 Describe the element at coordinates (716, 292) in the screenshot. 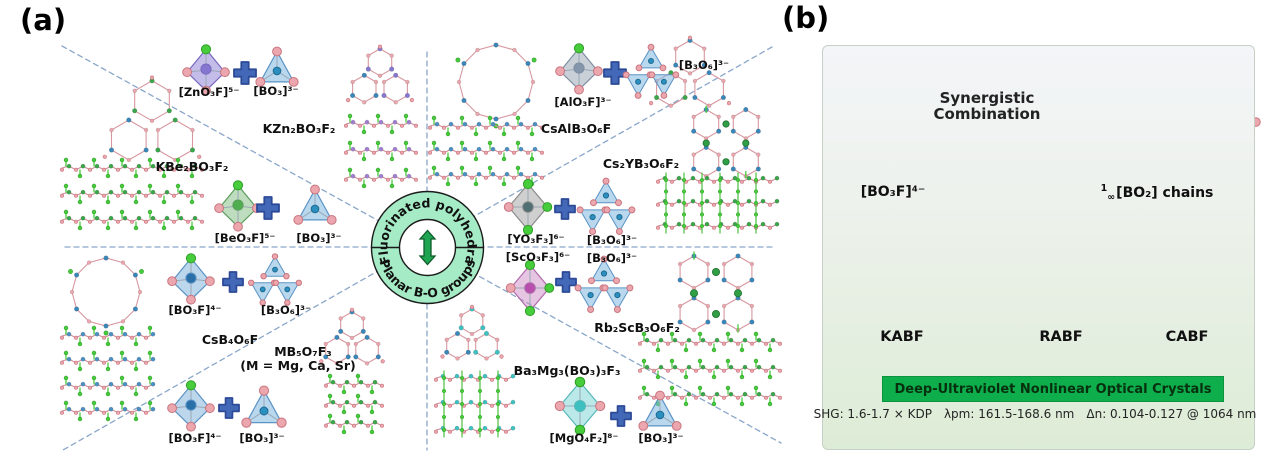

I see `crystal-structure-rbsc-grid` at that location.